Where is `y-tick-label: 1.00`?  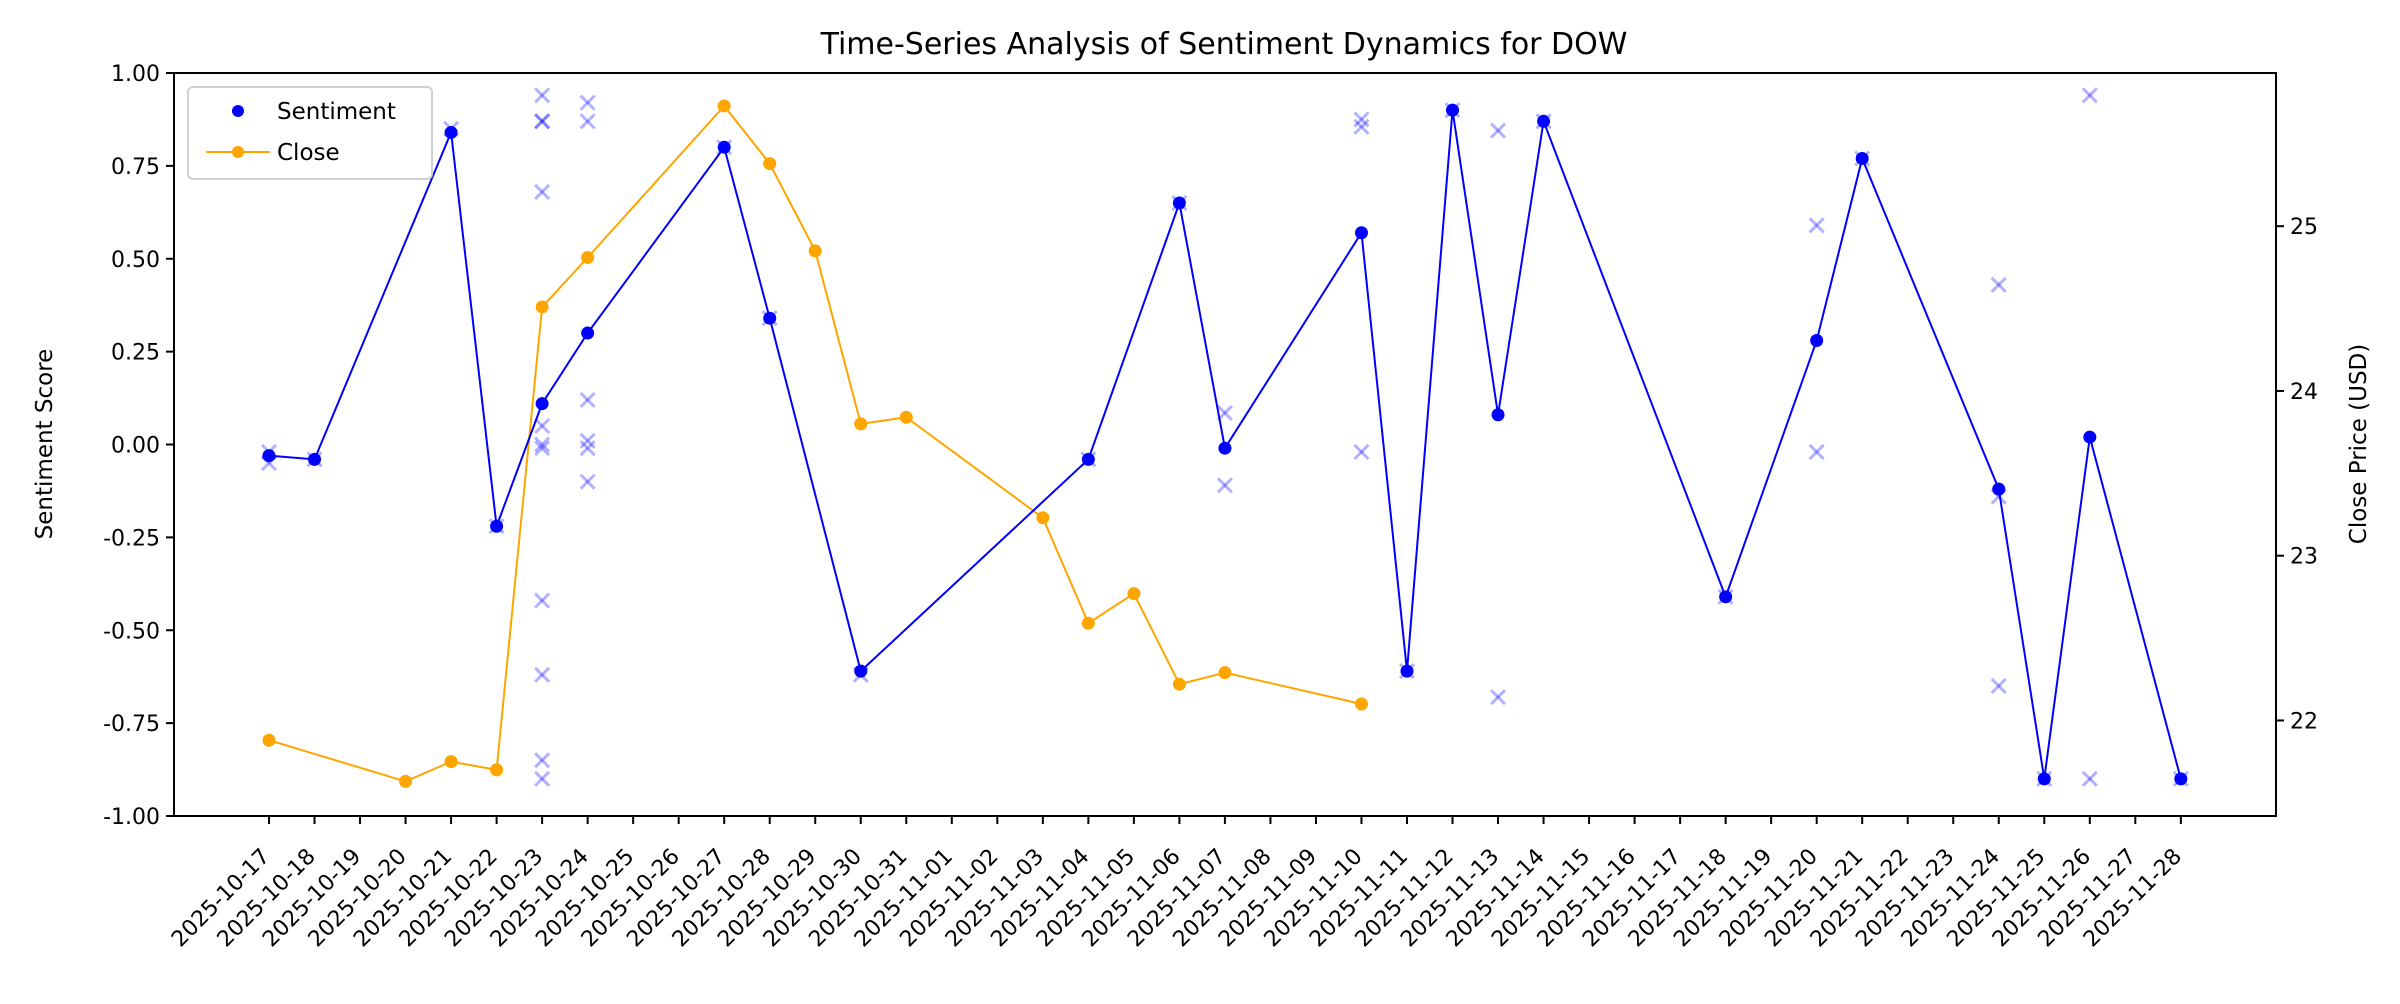 y-tick-label: 1.00 is located at coordinates (135, 74).